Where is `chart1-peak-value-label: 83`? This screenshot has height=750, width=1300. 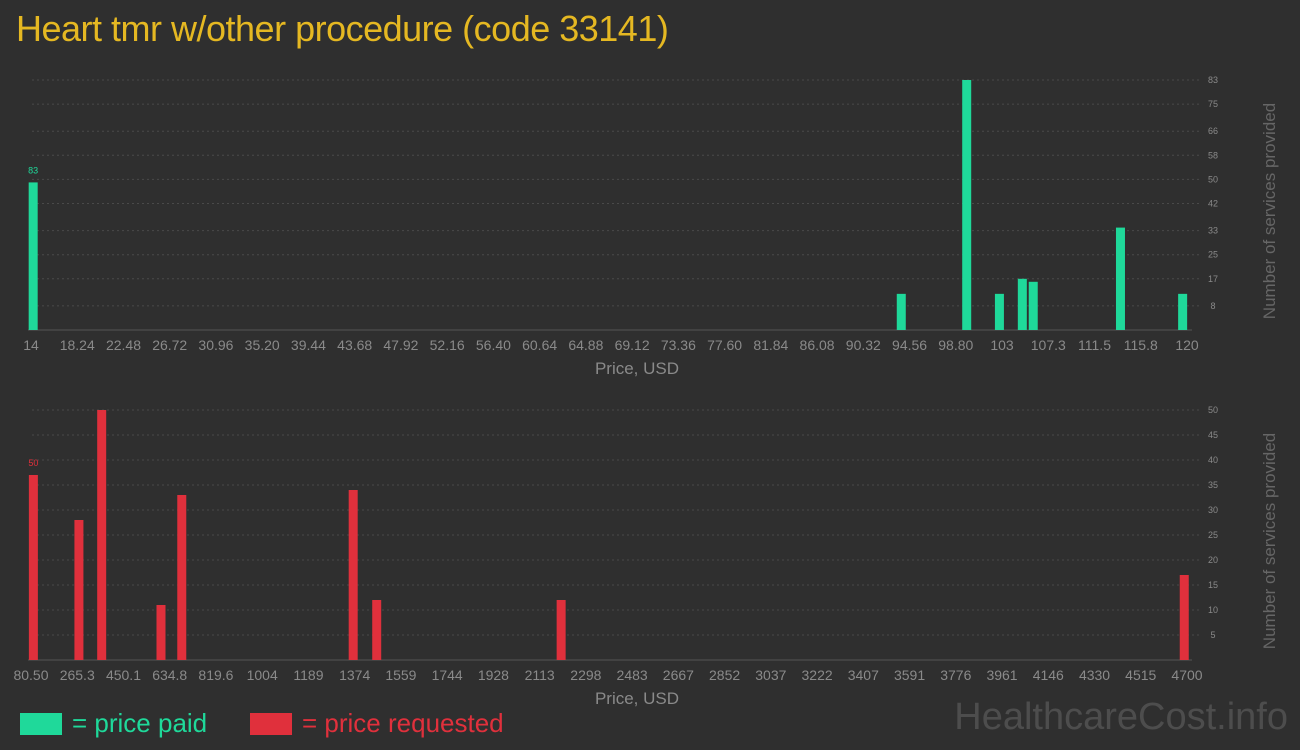 chart1-peak-value-label: 83 is located at coordinates (33, 170).